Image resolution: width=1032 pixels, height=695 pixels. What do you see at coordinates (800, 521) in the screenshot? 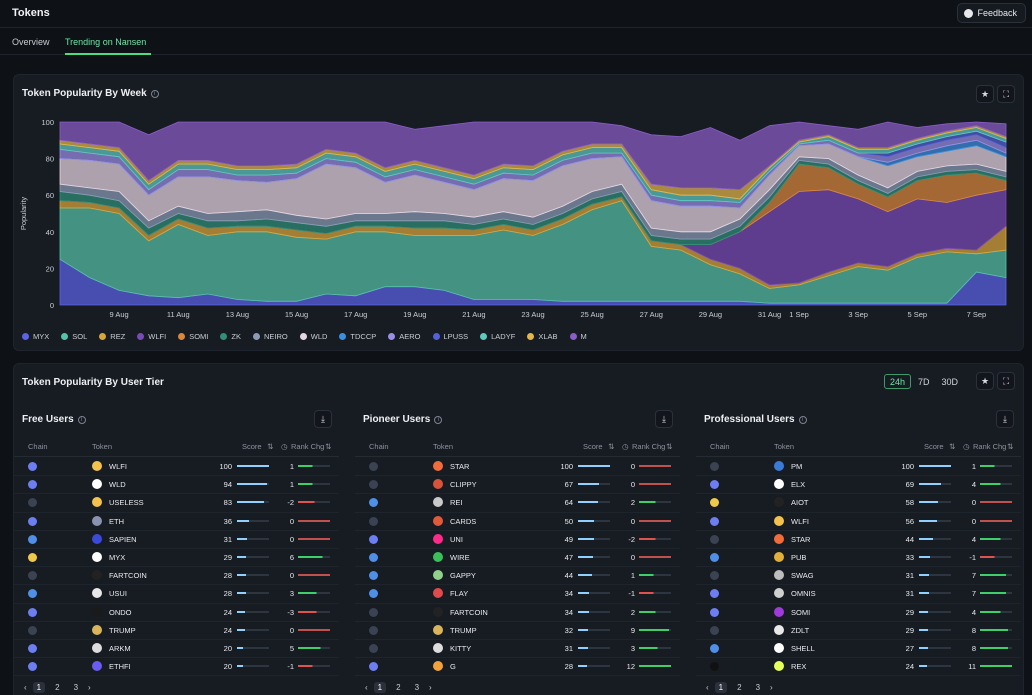
I see `token-name: WLFI` at bounding box center [800, 521].